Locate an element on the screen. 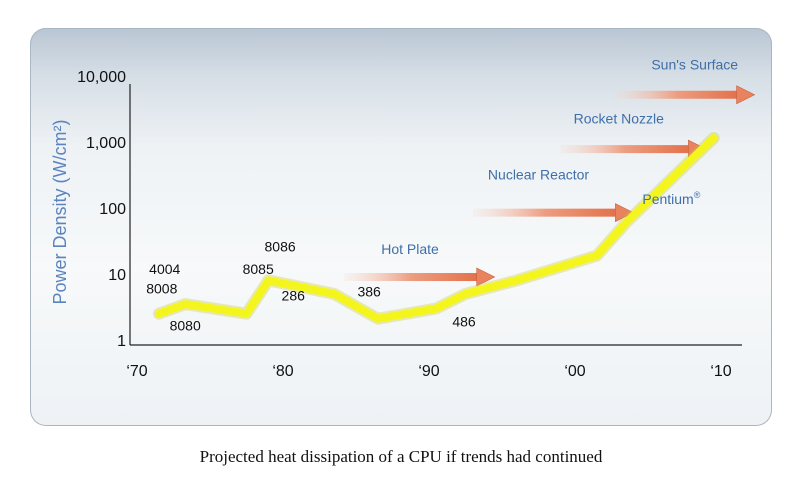 This screenshot has width=802, height=491. x-tick-label: ‘00 is located at coordinates (574, 371).